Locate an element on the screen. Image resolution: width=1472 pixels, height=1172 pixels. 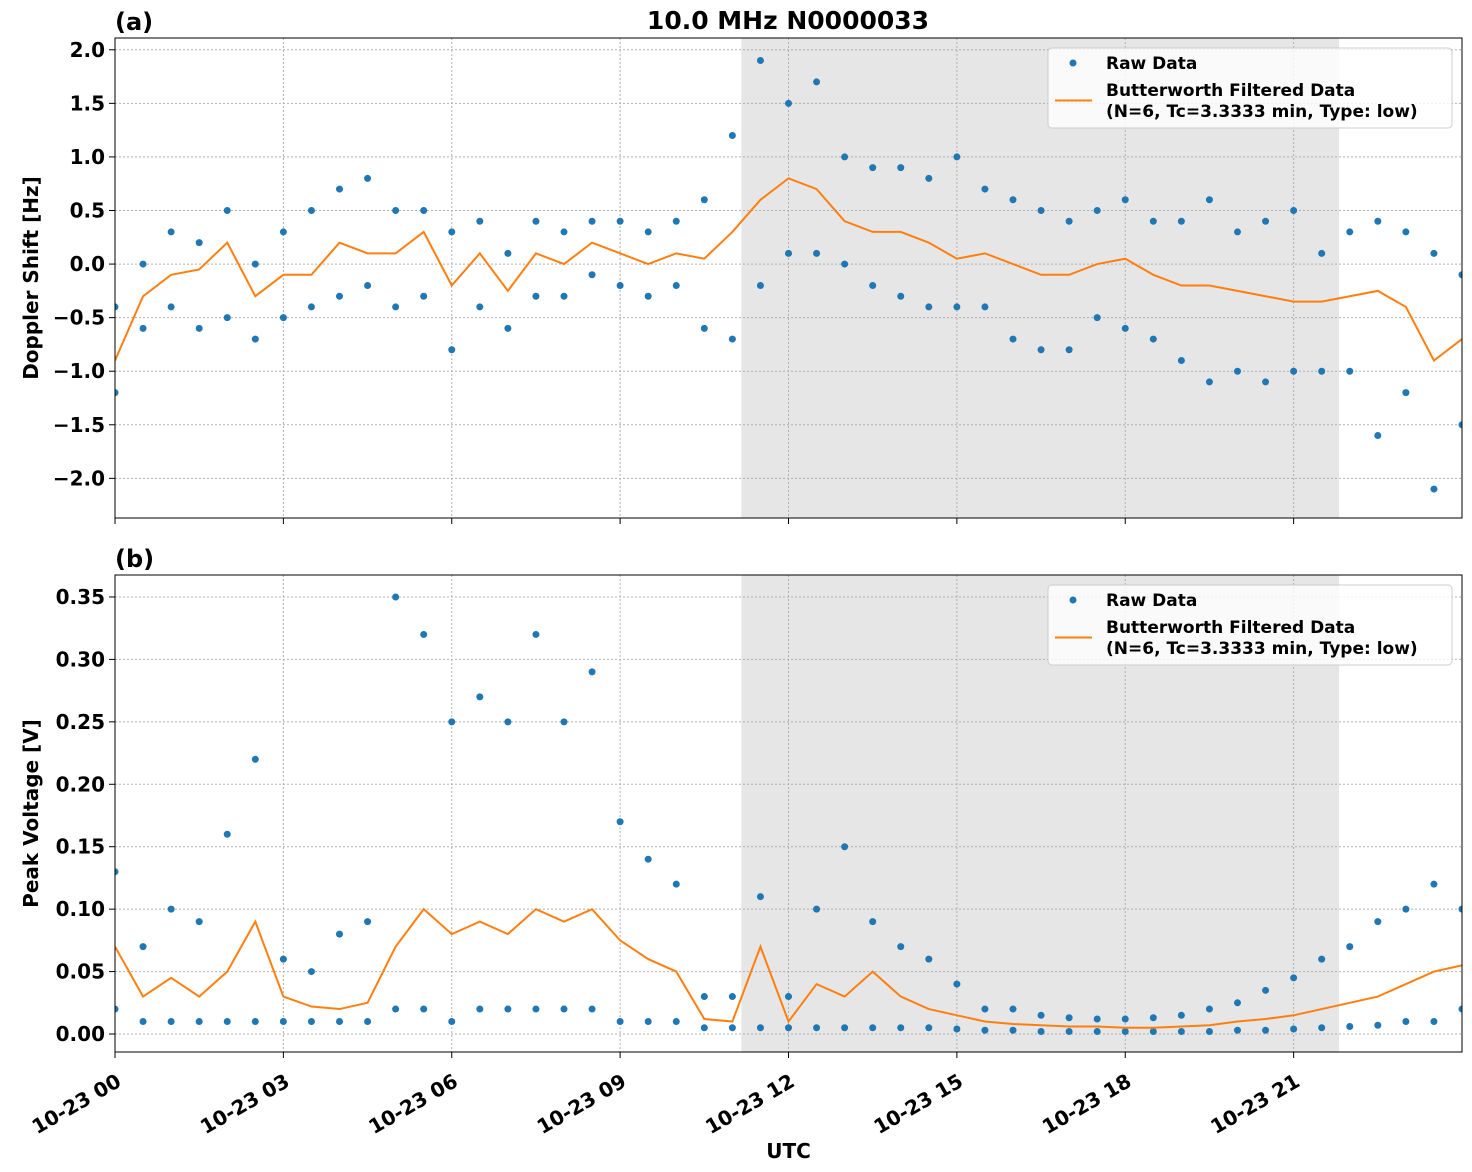
x-tick-label: 10-23 00 is located at coordinates (77, 1104).